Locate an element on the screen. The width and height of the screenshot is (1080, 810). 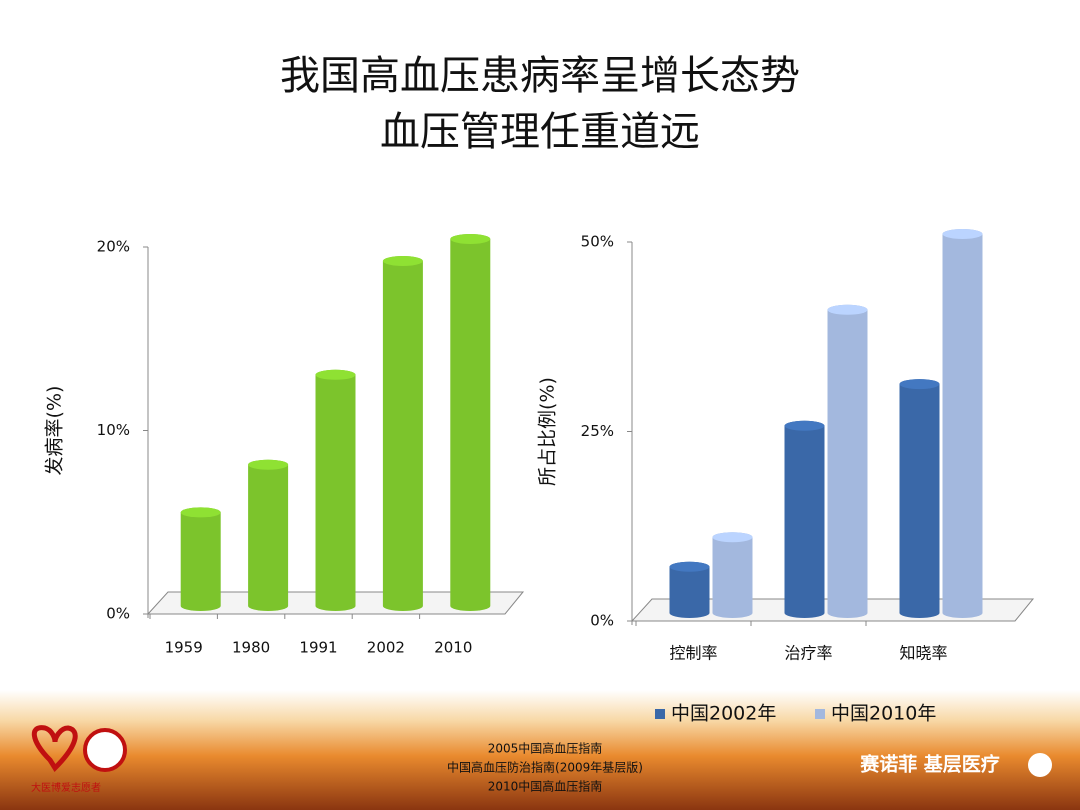
y-axis-label: 所占比例(%) is located at coordinates (548, 431).